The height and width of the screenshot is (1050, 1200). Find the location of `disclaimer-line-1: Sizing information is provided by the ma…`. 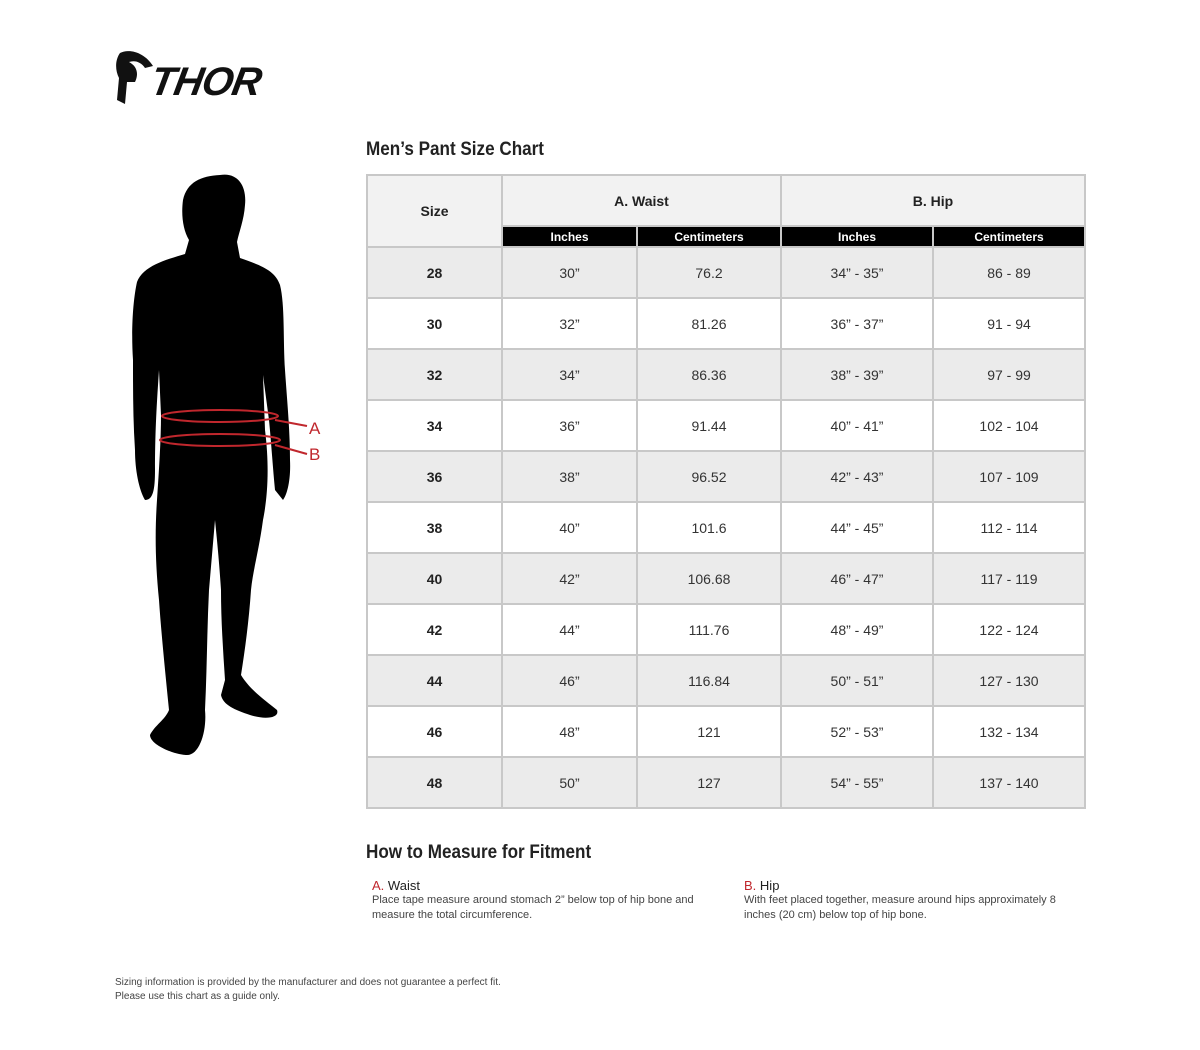

disclaimer-line-1: Sizing information is provided by the ma… is located at coordinates (308, 982).